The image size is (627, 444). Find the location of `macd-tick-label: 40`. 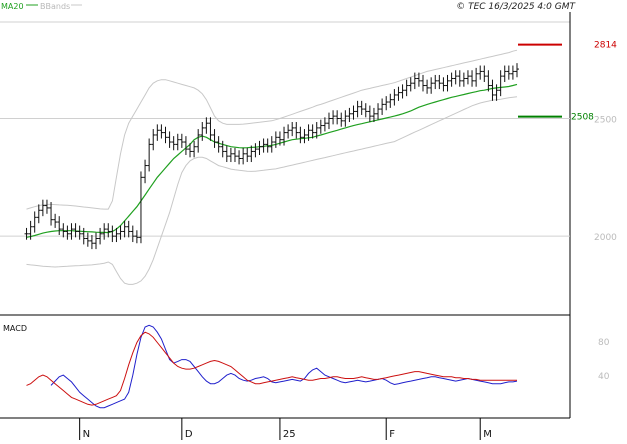

macd-tick-label: 40 is located at coordinates (604, 377).